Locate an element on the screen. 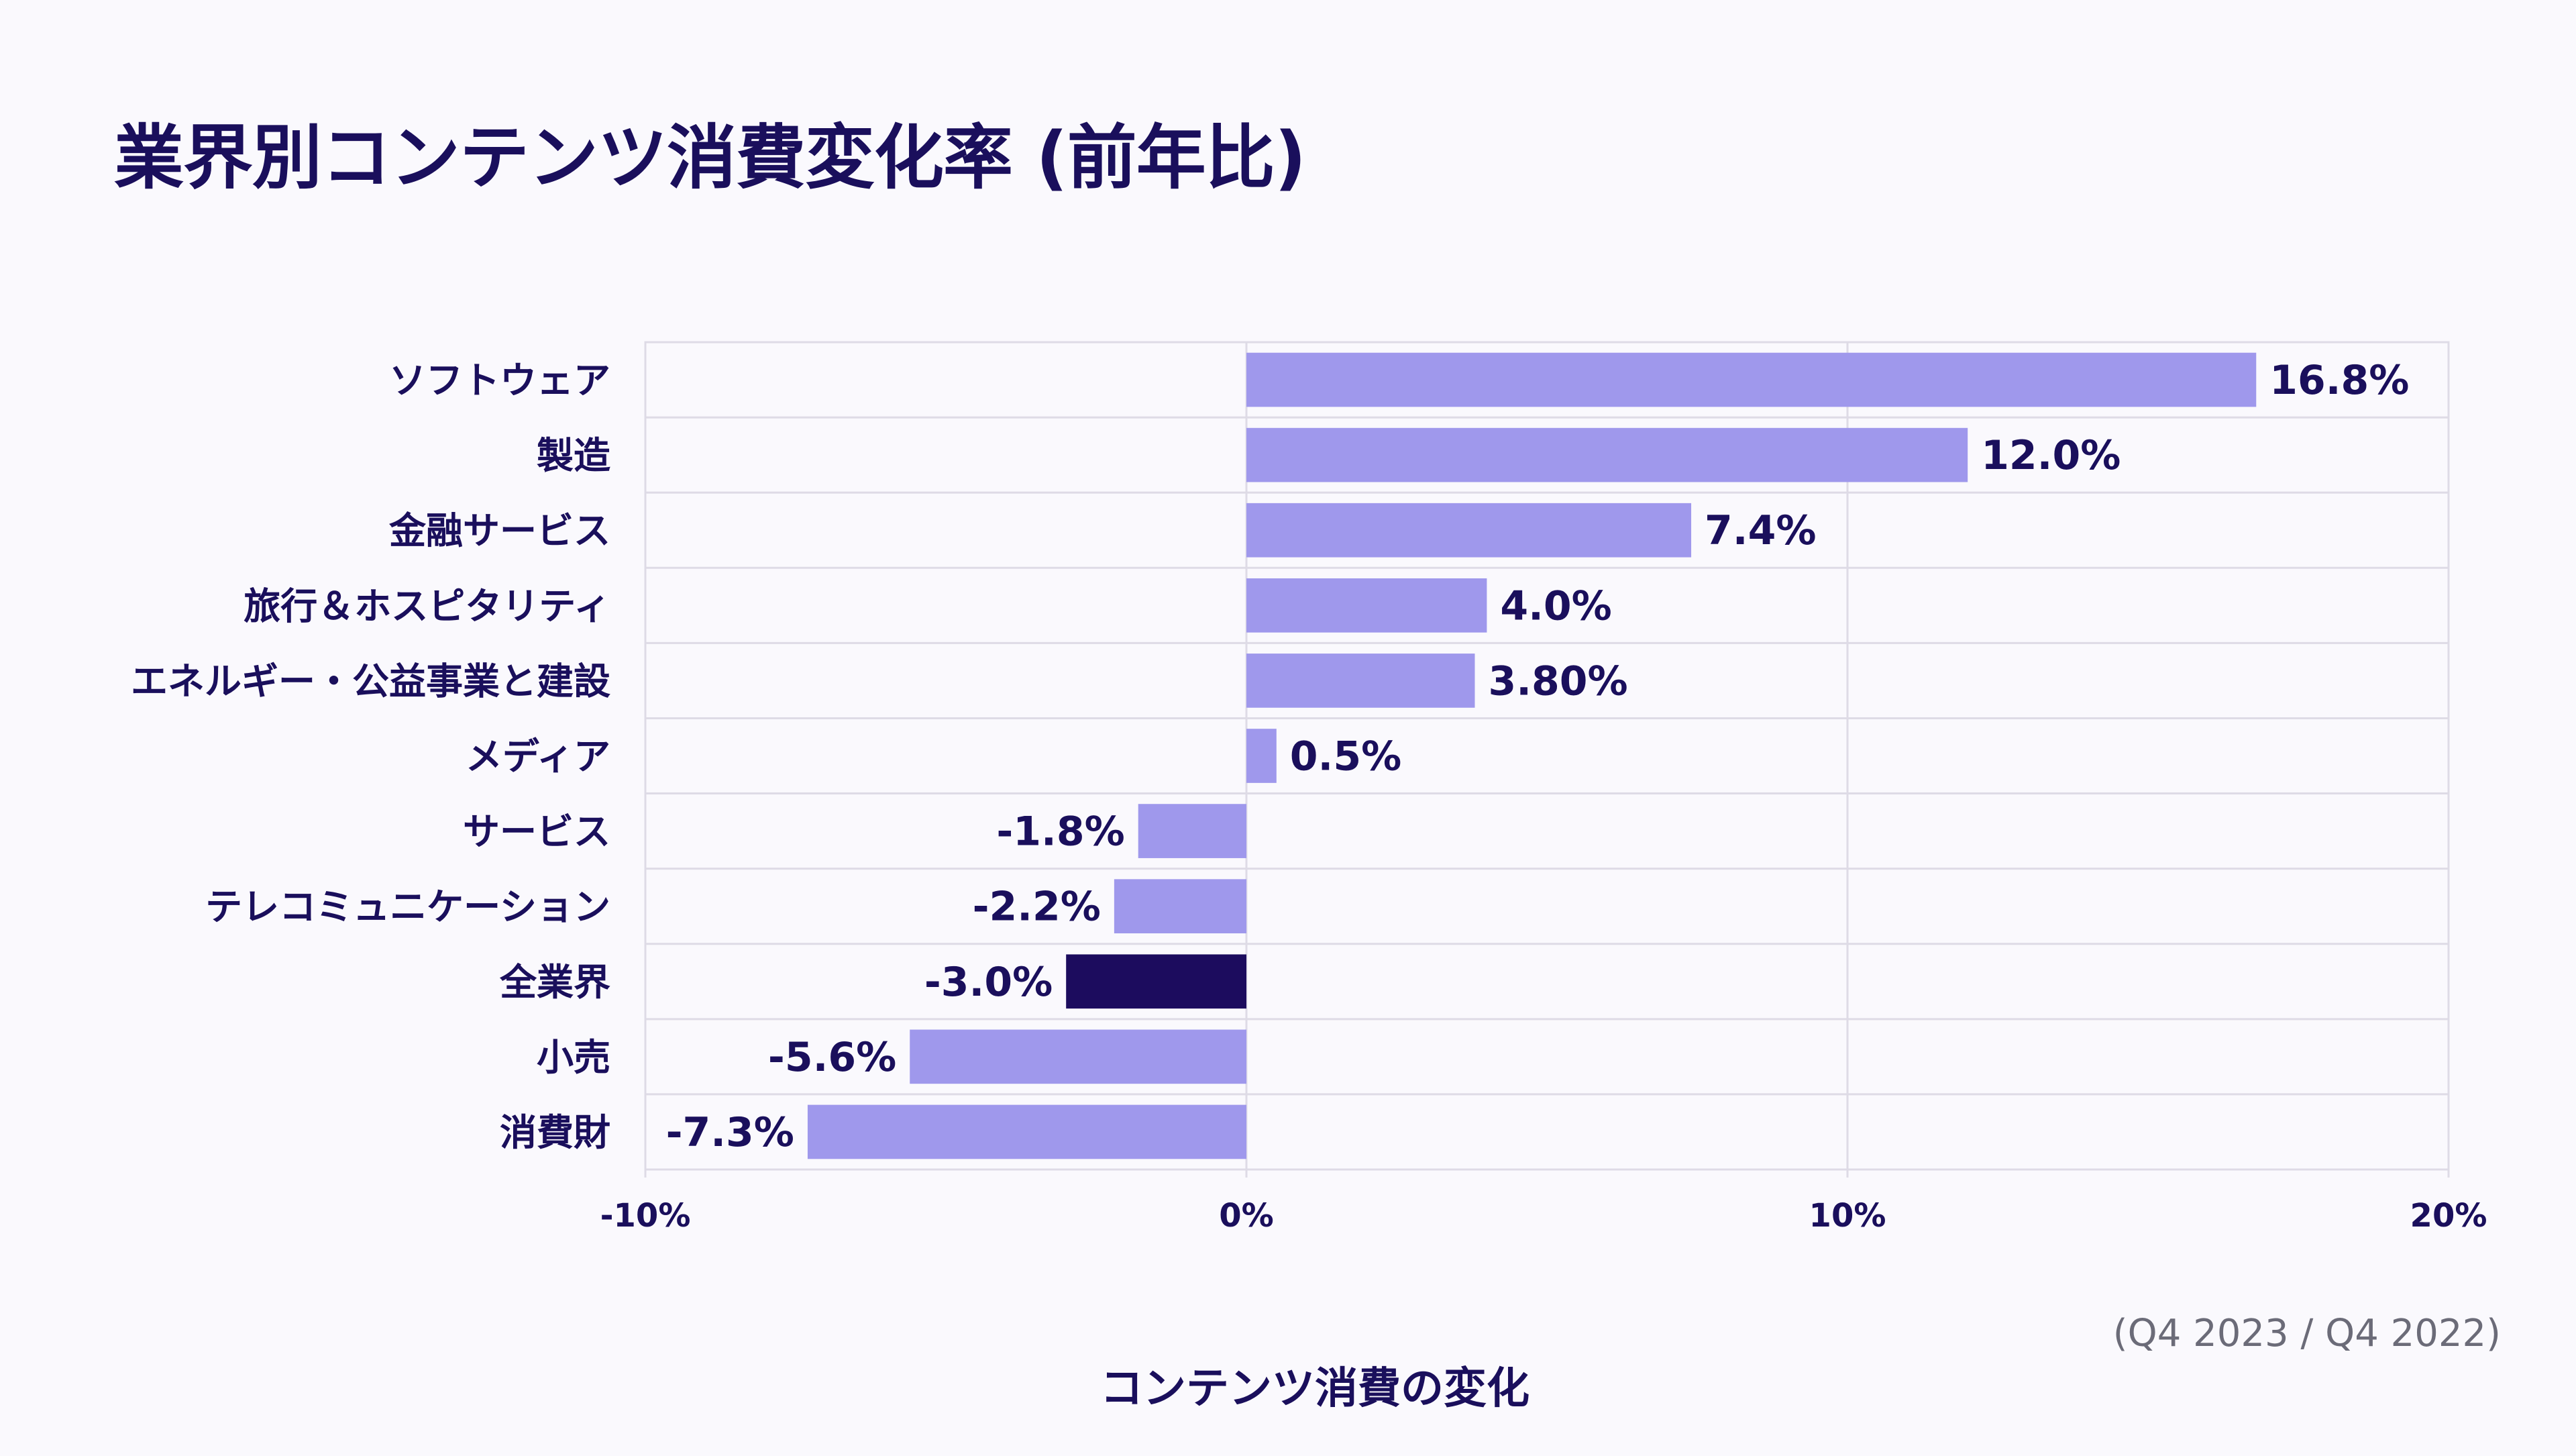  category-label: ソフトウェア is located at coordinates (499, 381).